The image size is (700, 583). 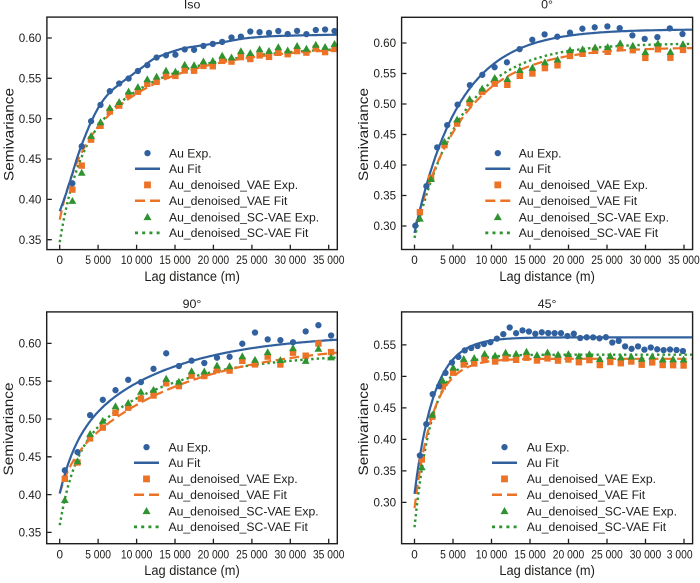 I want to click on svg-text: 45°, so click(x=547, y=304).